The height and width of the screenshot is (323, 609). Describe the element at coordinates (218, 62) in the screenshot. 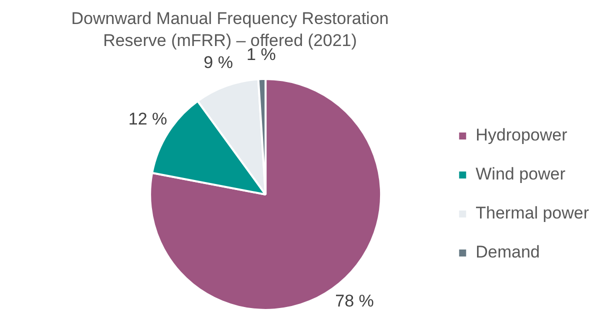

I see `data-label: 9 %` at that location.